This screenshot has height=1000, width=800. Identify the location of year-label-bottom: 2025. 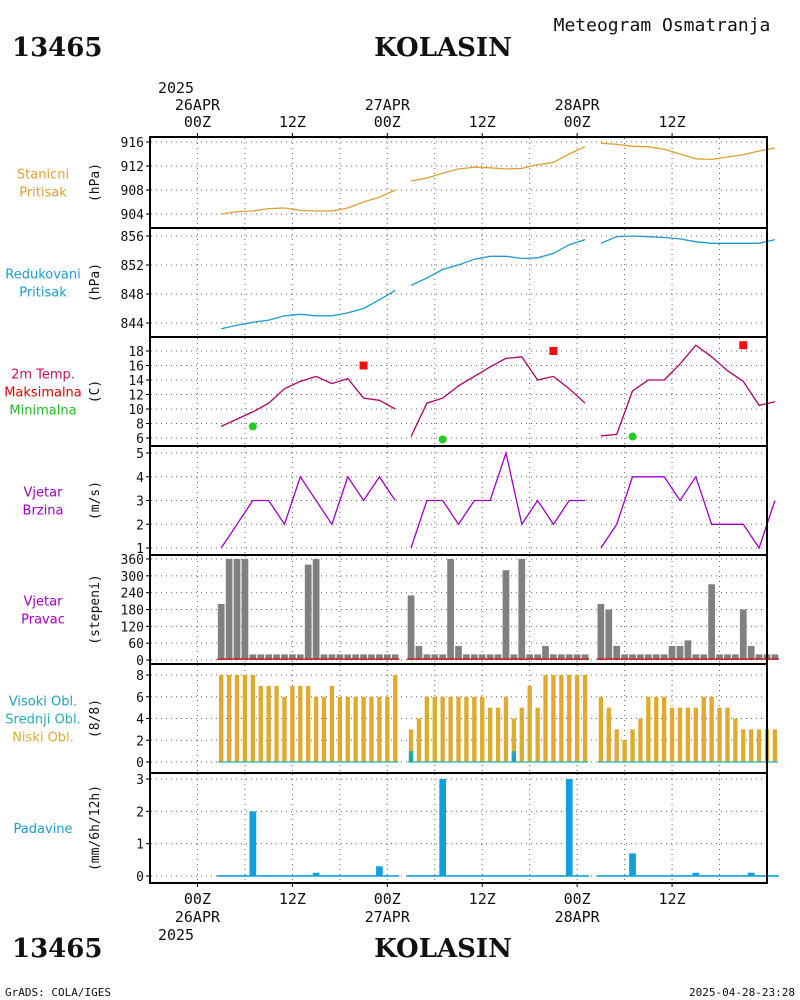
(176, 935).